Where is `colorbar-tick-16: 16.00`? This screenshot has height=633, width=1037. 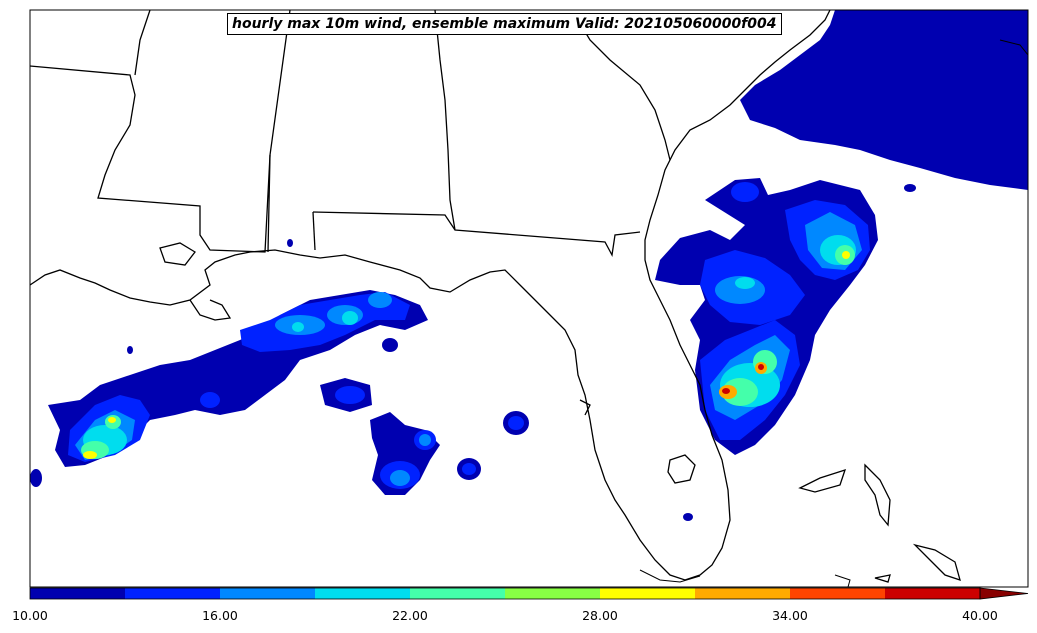 colorbar-tick-16: 16.00 is located at coordinates (220, 615).